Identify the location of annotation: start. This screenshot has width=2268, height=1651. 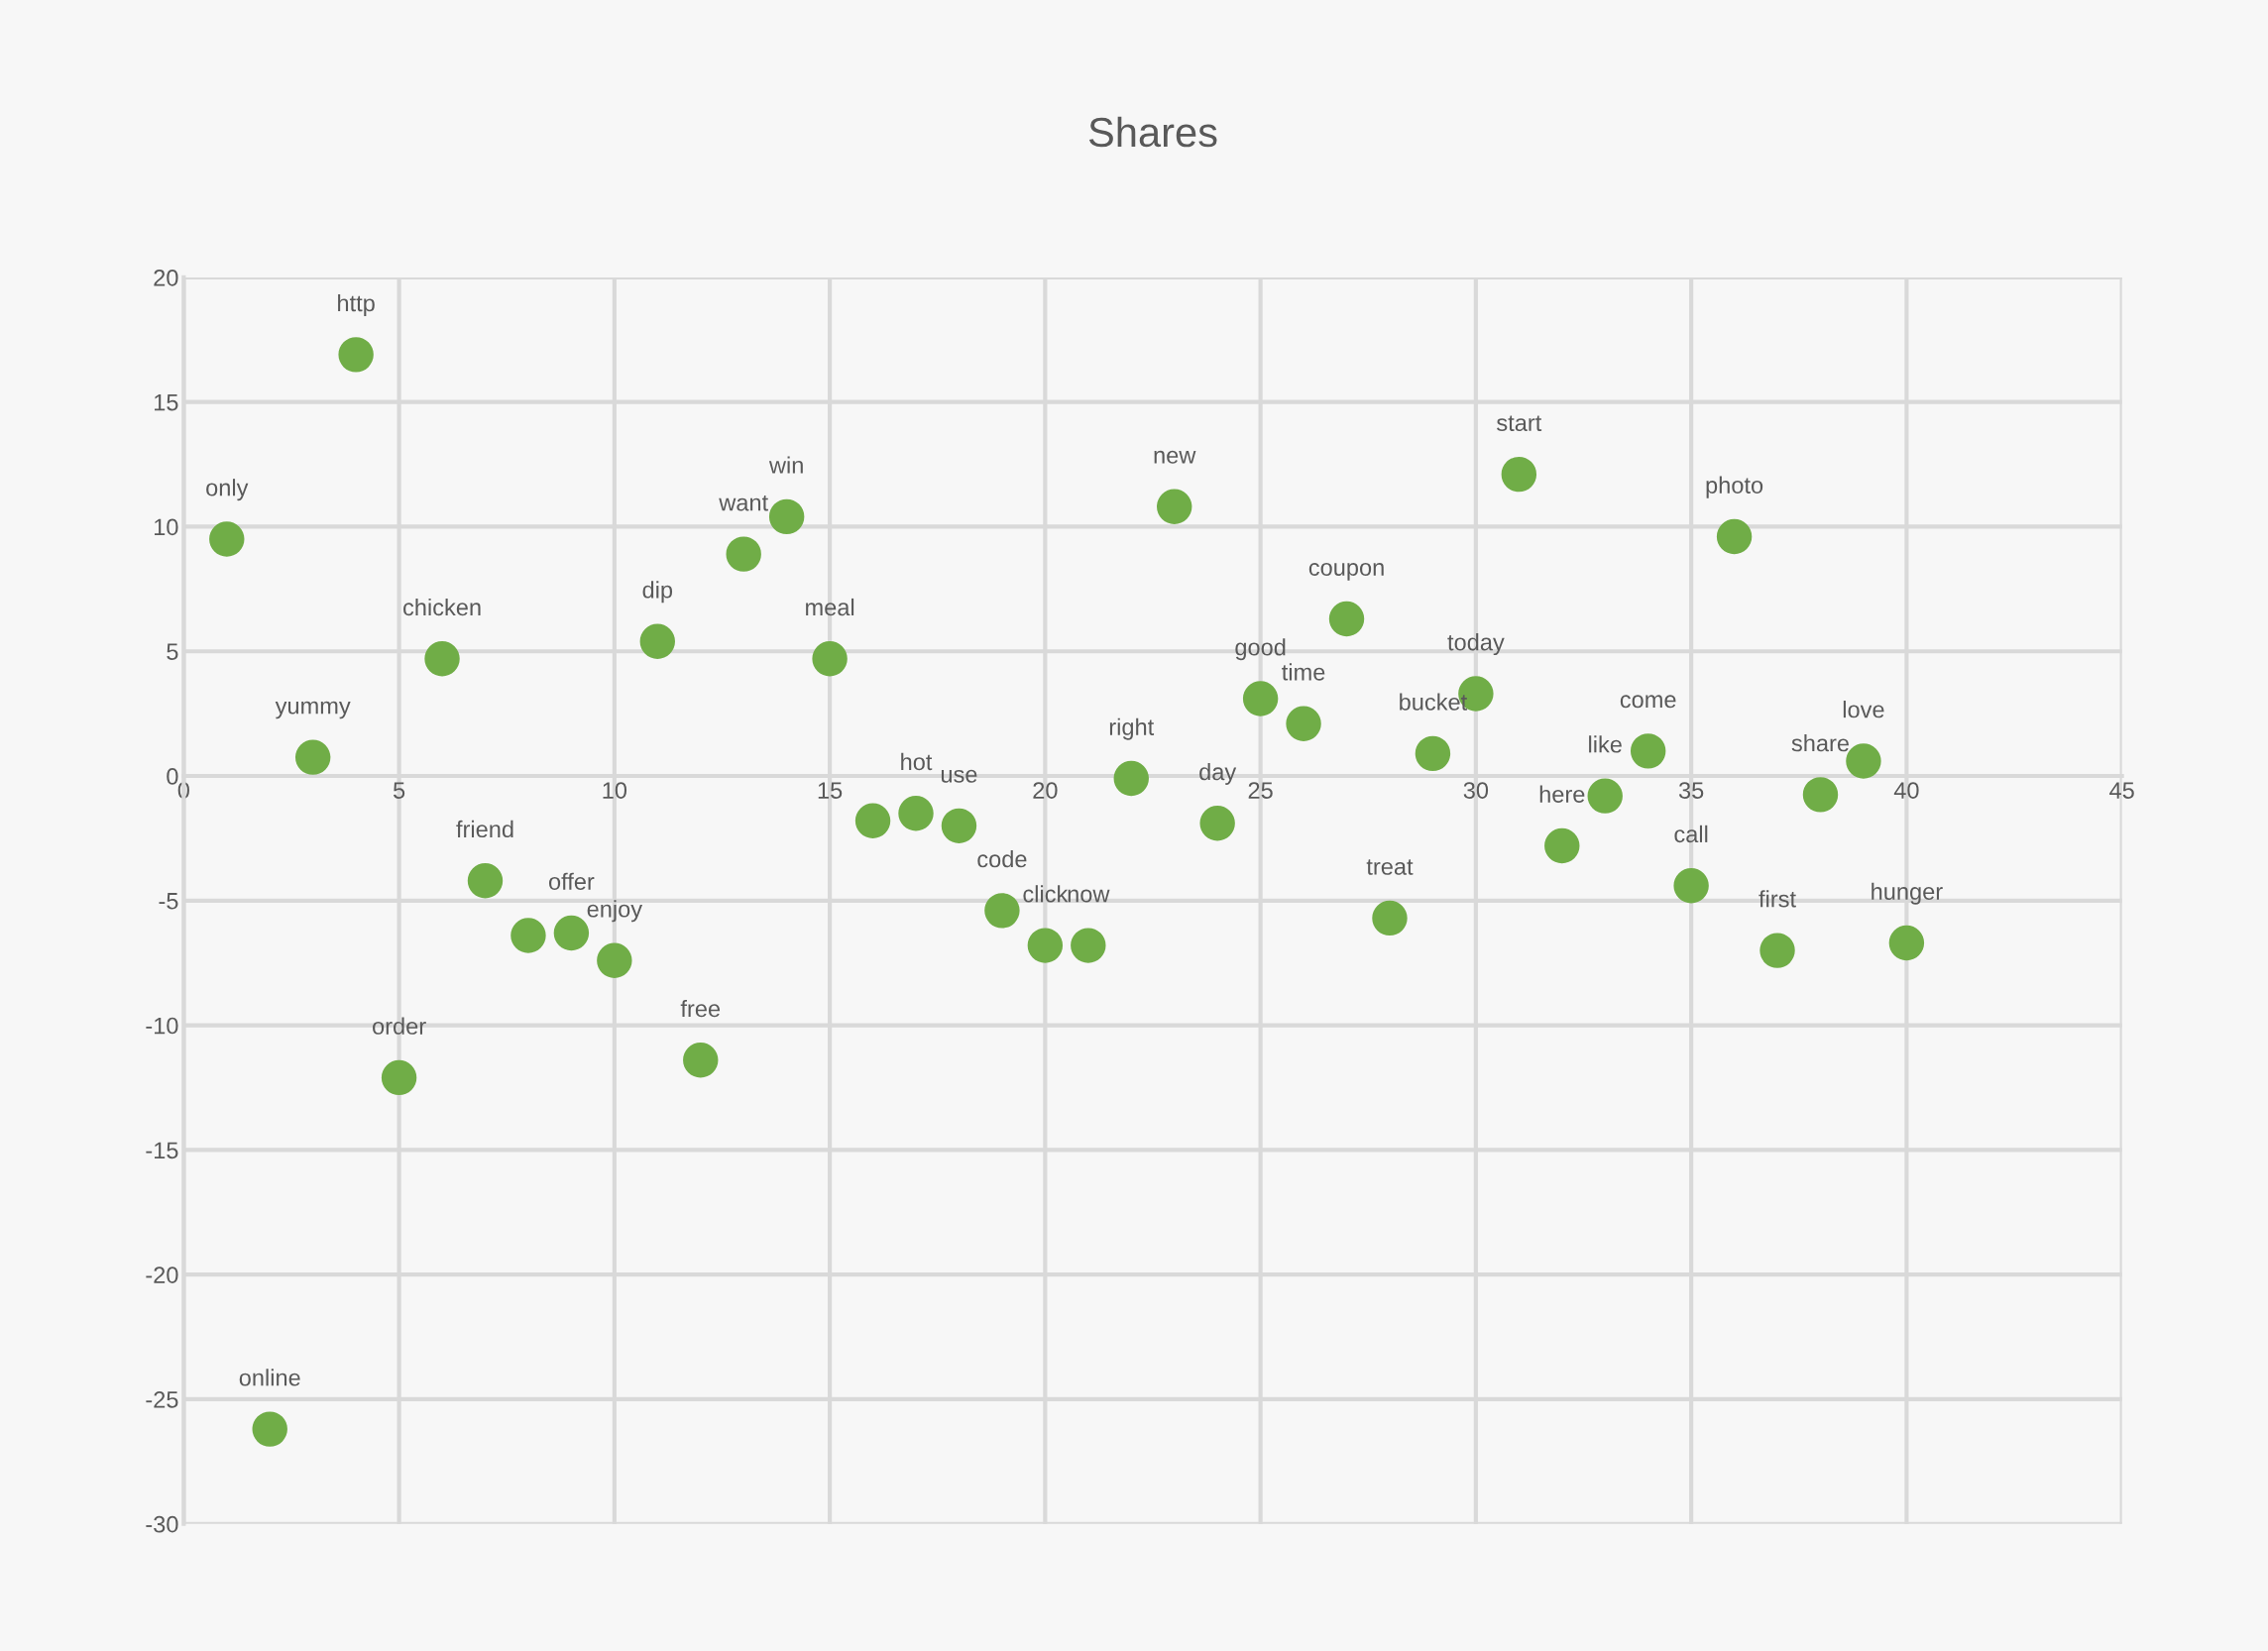
(1519, 423).